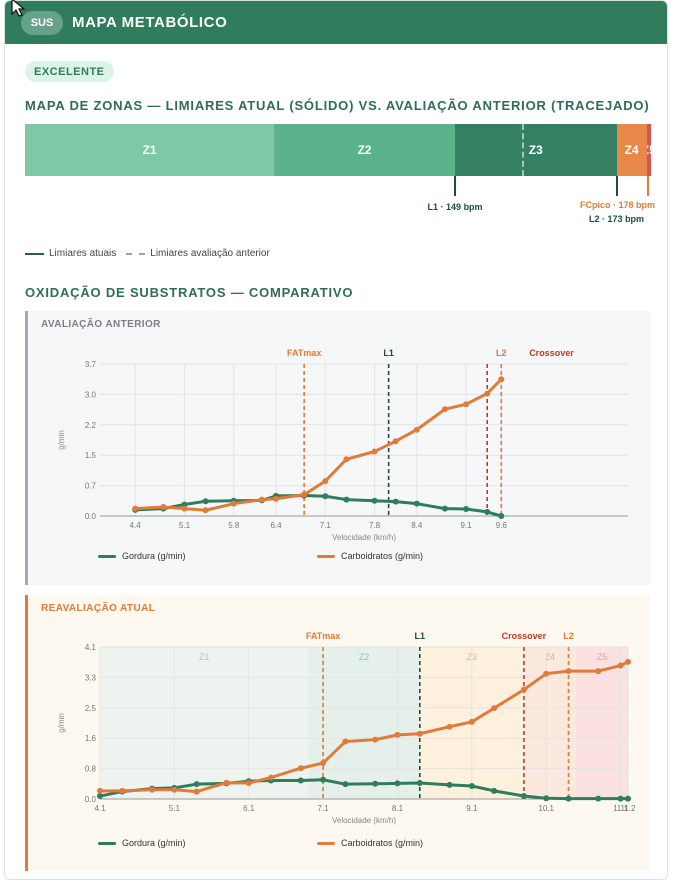 This screenshot has width=673, height=880. What do you see at coordinates (364, 657) in the screenshot?
I see `zone-band-label: Z2` at bounding box center [364, 657].